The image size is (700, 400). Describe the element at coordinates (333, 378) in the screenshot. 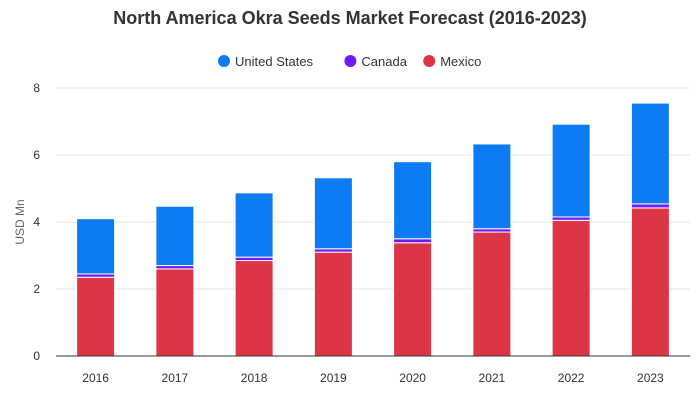

I see `x-tick-label: 2019` at that location.